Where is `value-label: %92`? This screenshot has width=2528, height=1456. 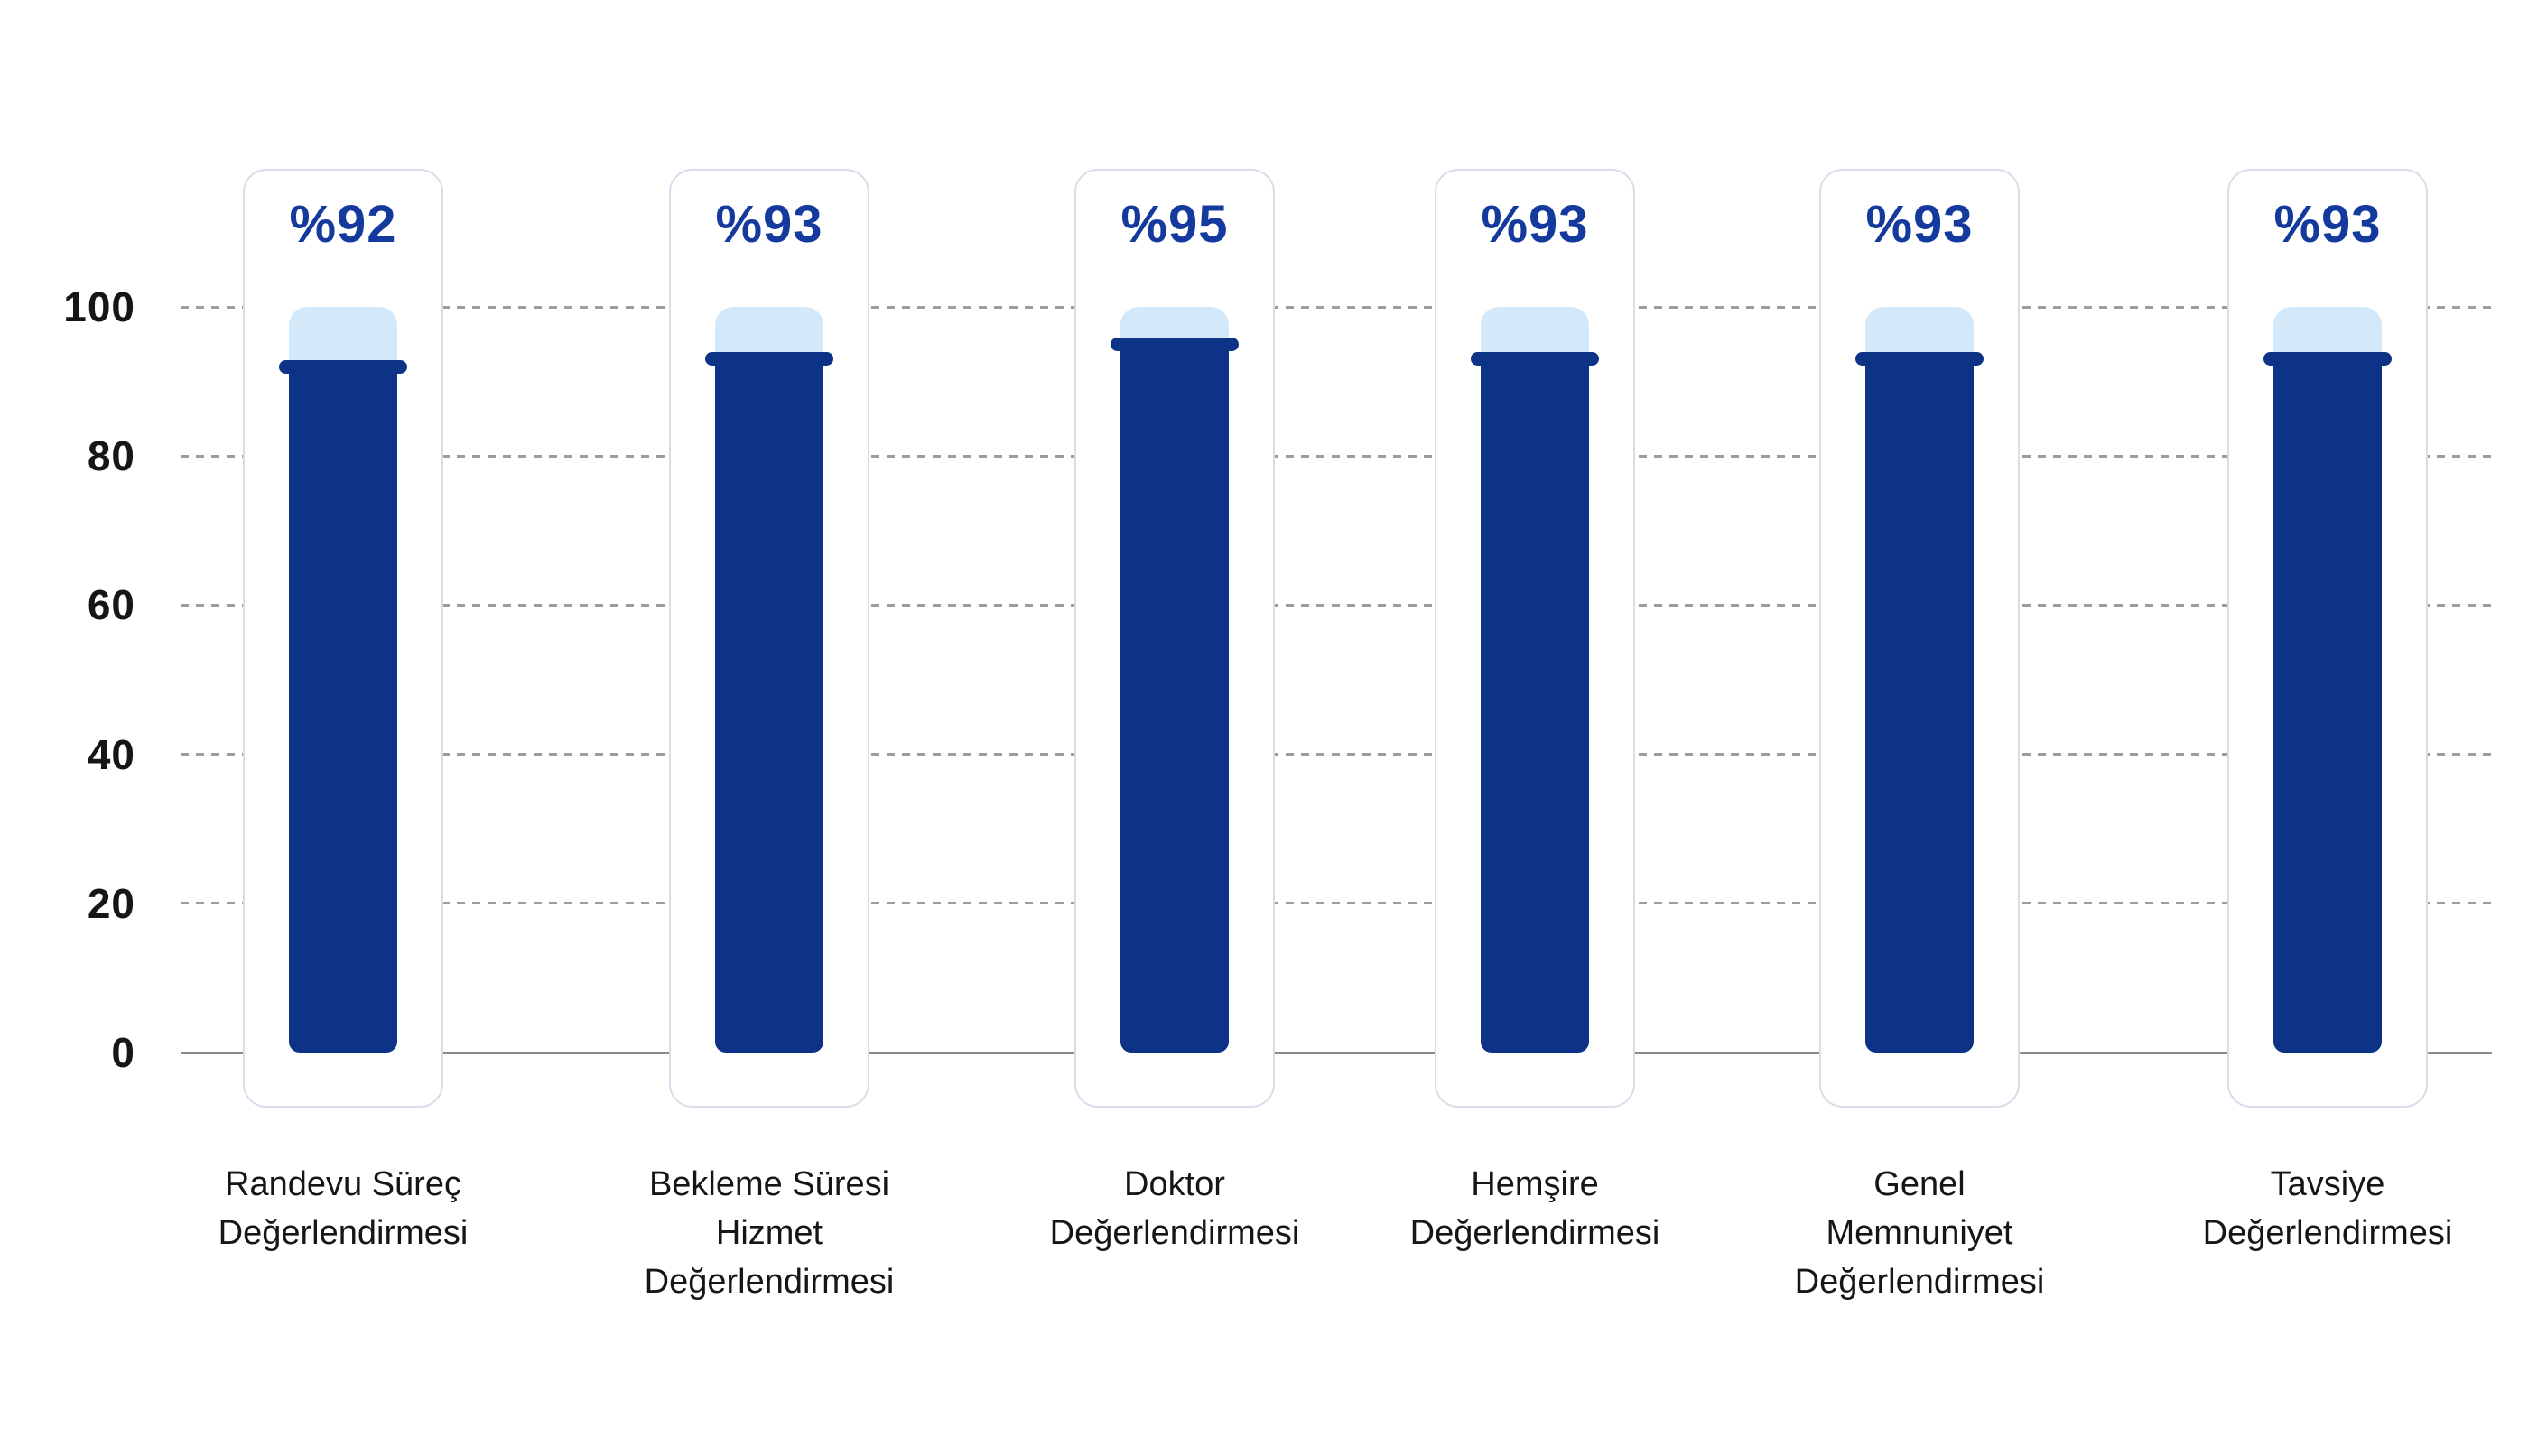
value-label: %92 is located at coordinates (343, 225).